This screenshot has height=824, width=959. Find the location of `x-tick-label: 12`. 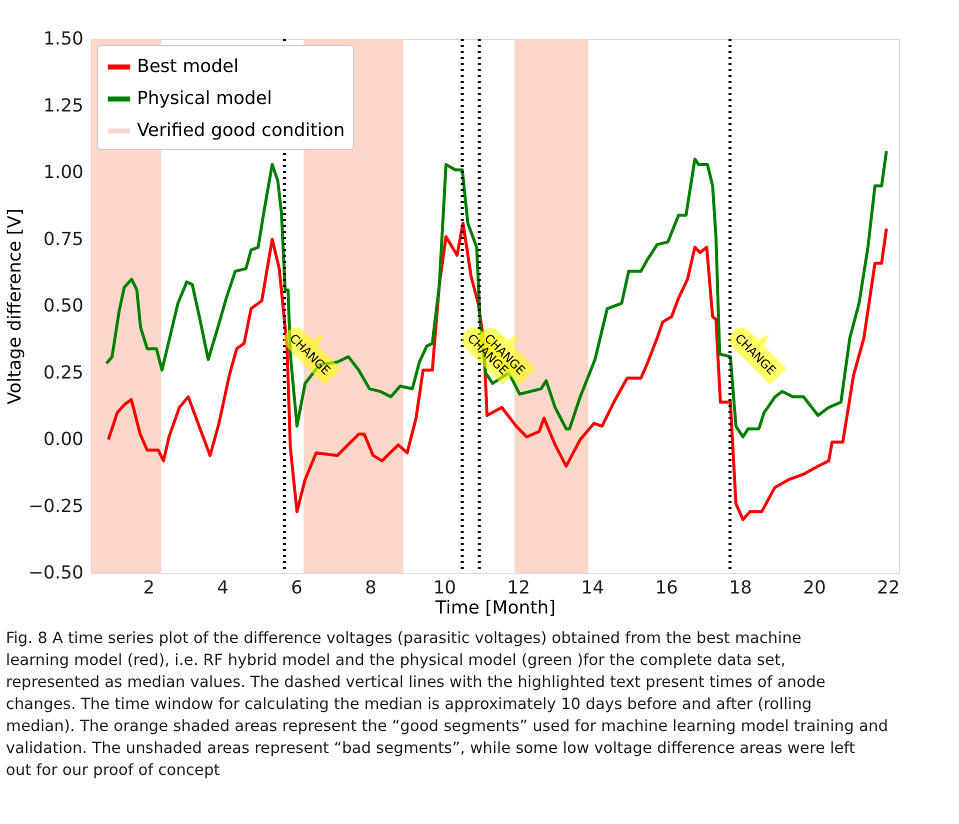

x-tick-label: 12 is located at coordinates (518, 588).